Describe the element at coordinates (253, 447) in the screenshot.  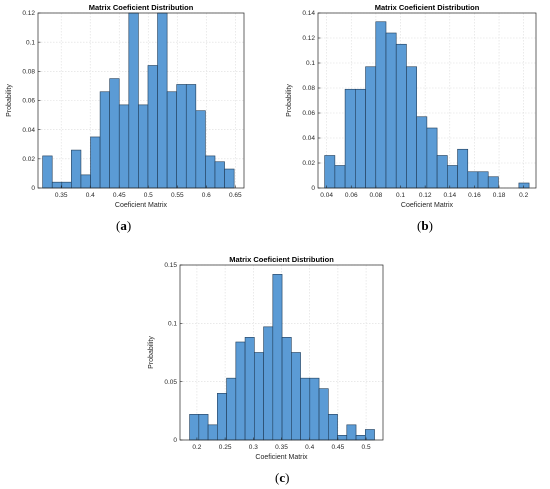
I see `x-tick-label-c-2: 0.3` at that location.